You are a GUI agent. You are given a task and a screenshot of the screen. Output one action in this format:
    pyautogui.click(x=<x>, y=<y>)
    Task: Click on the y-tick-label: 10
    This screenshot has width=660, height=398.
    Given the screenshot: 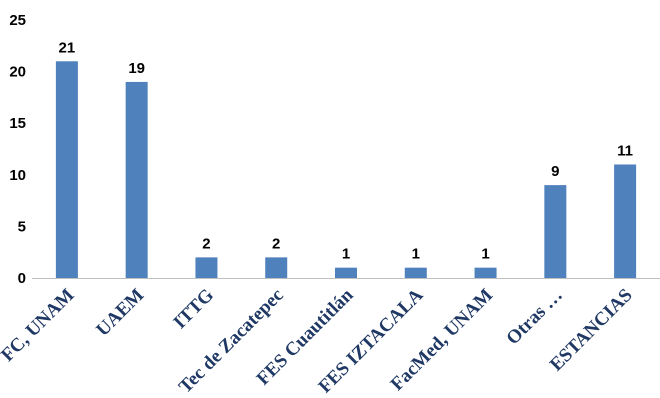 What is the action you would take?
    pyautogui.click(x=17, y=175)
    